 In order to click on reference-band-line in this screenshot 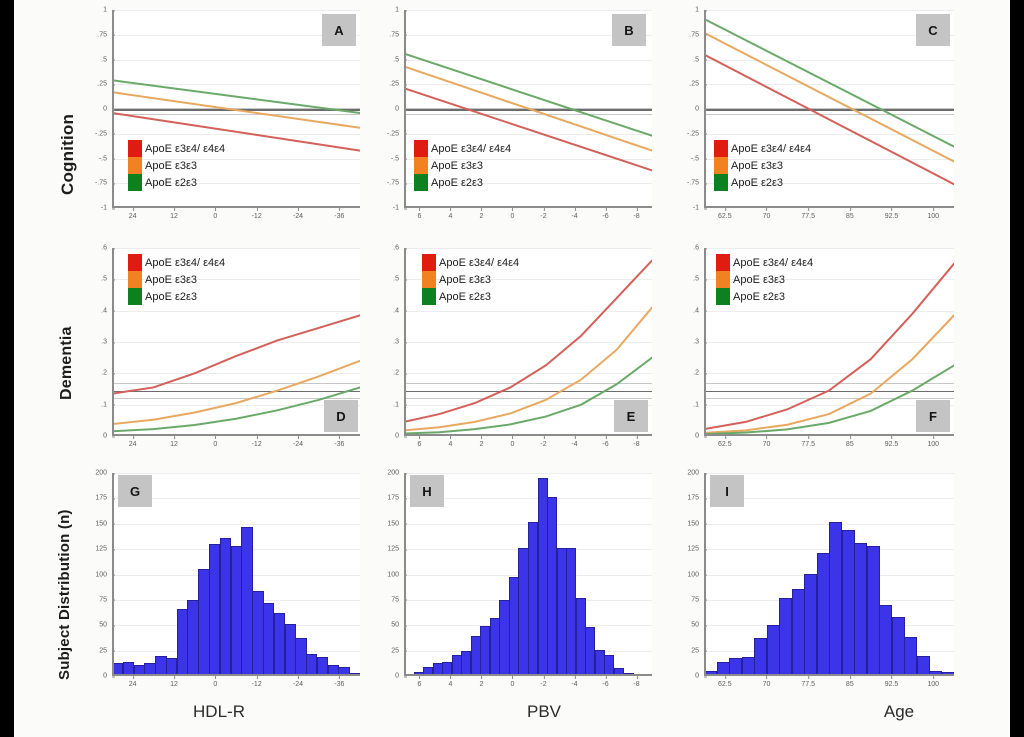, I will do `click(236, 398)`.